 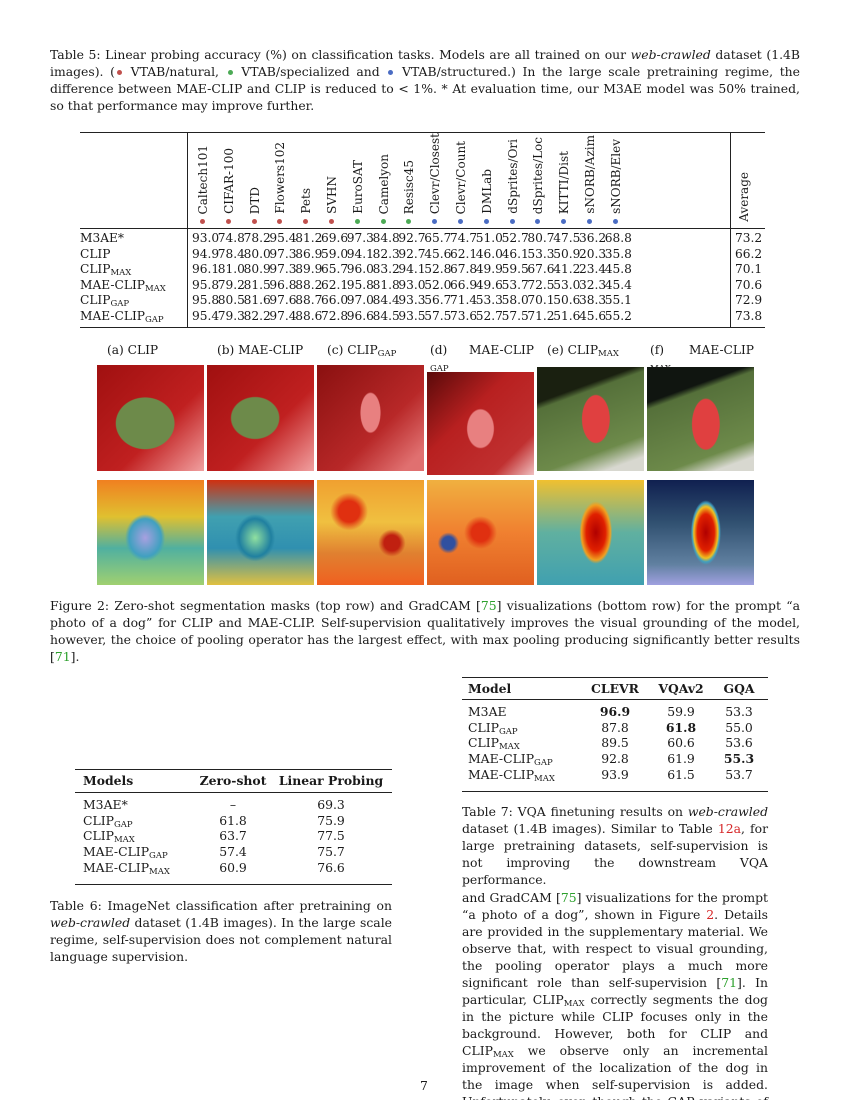 What do you see at coordinates (503, 1055) in the screenshot?
I see `subscript: MAX` at bounding box center [503, 1055].